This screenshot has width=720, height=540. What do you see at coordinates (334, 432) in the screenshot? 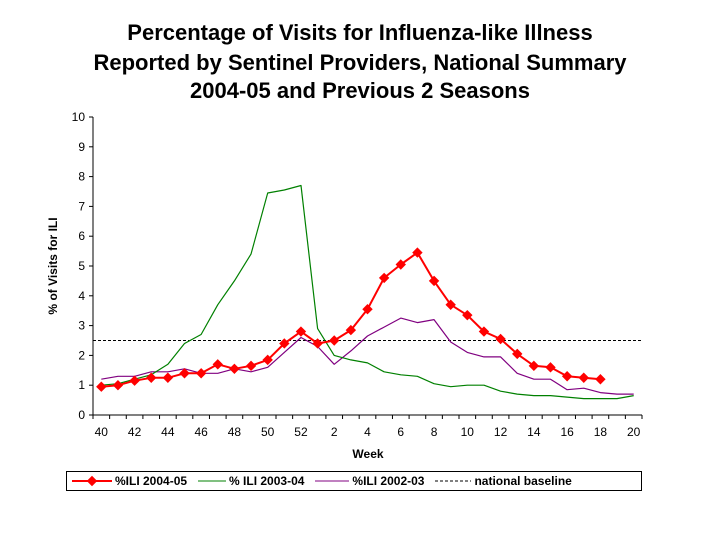
I see `x-tick-label: 2` at bounding box center [334, 432].